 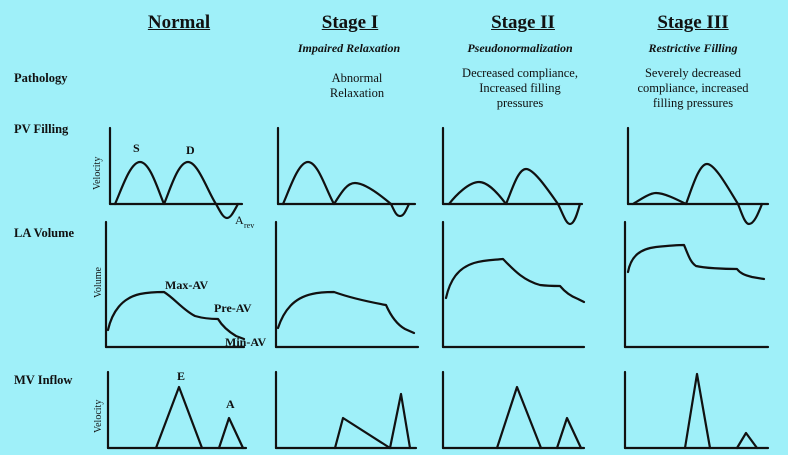 What do you see at coordinates (43, 380) in the screenshot?
I see `row-label-mv-inflow: MV Inflow` at bounding box center [43, 380].